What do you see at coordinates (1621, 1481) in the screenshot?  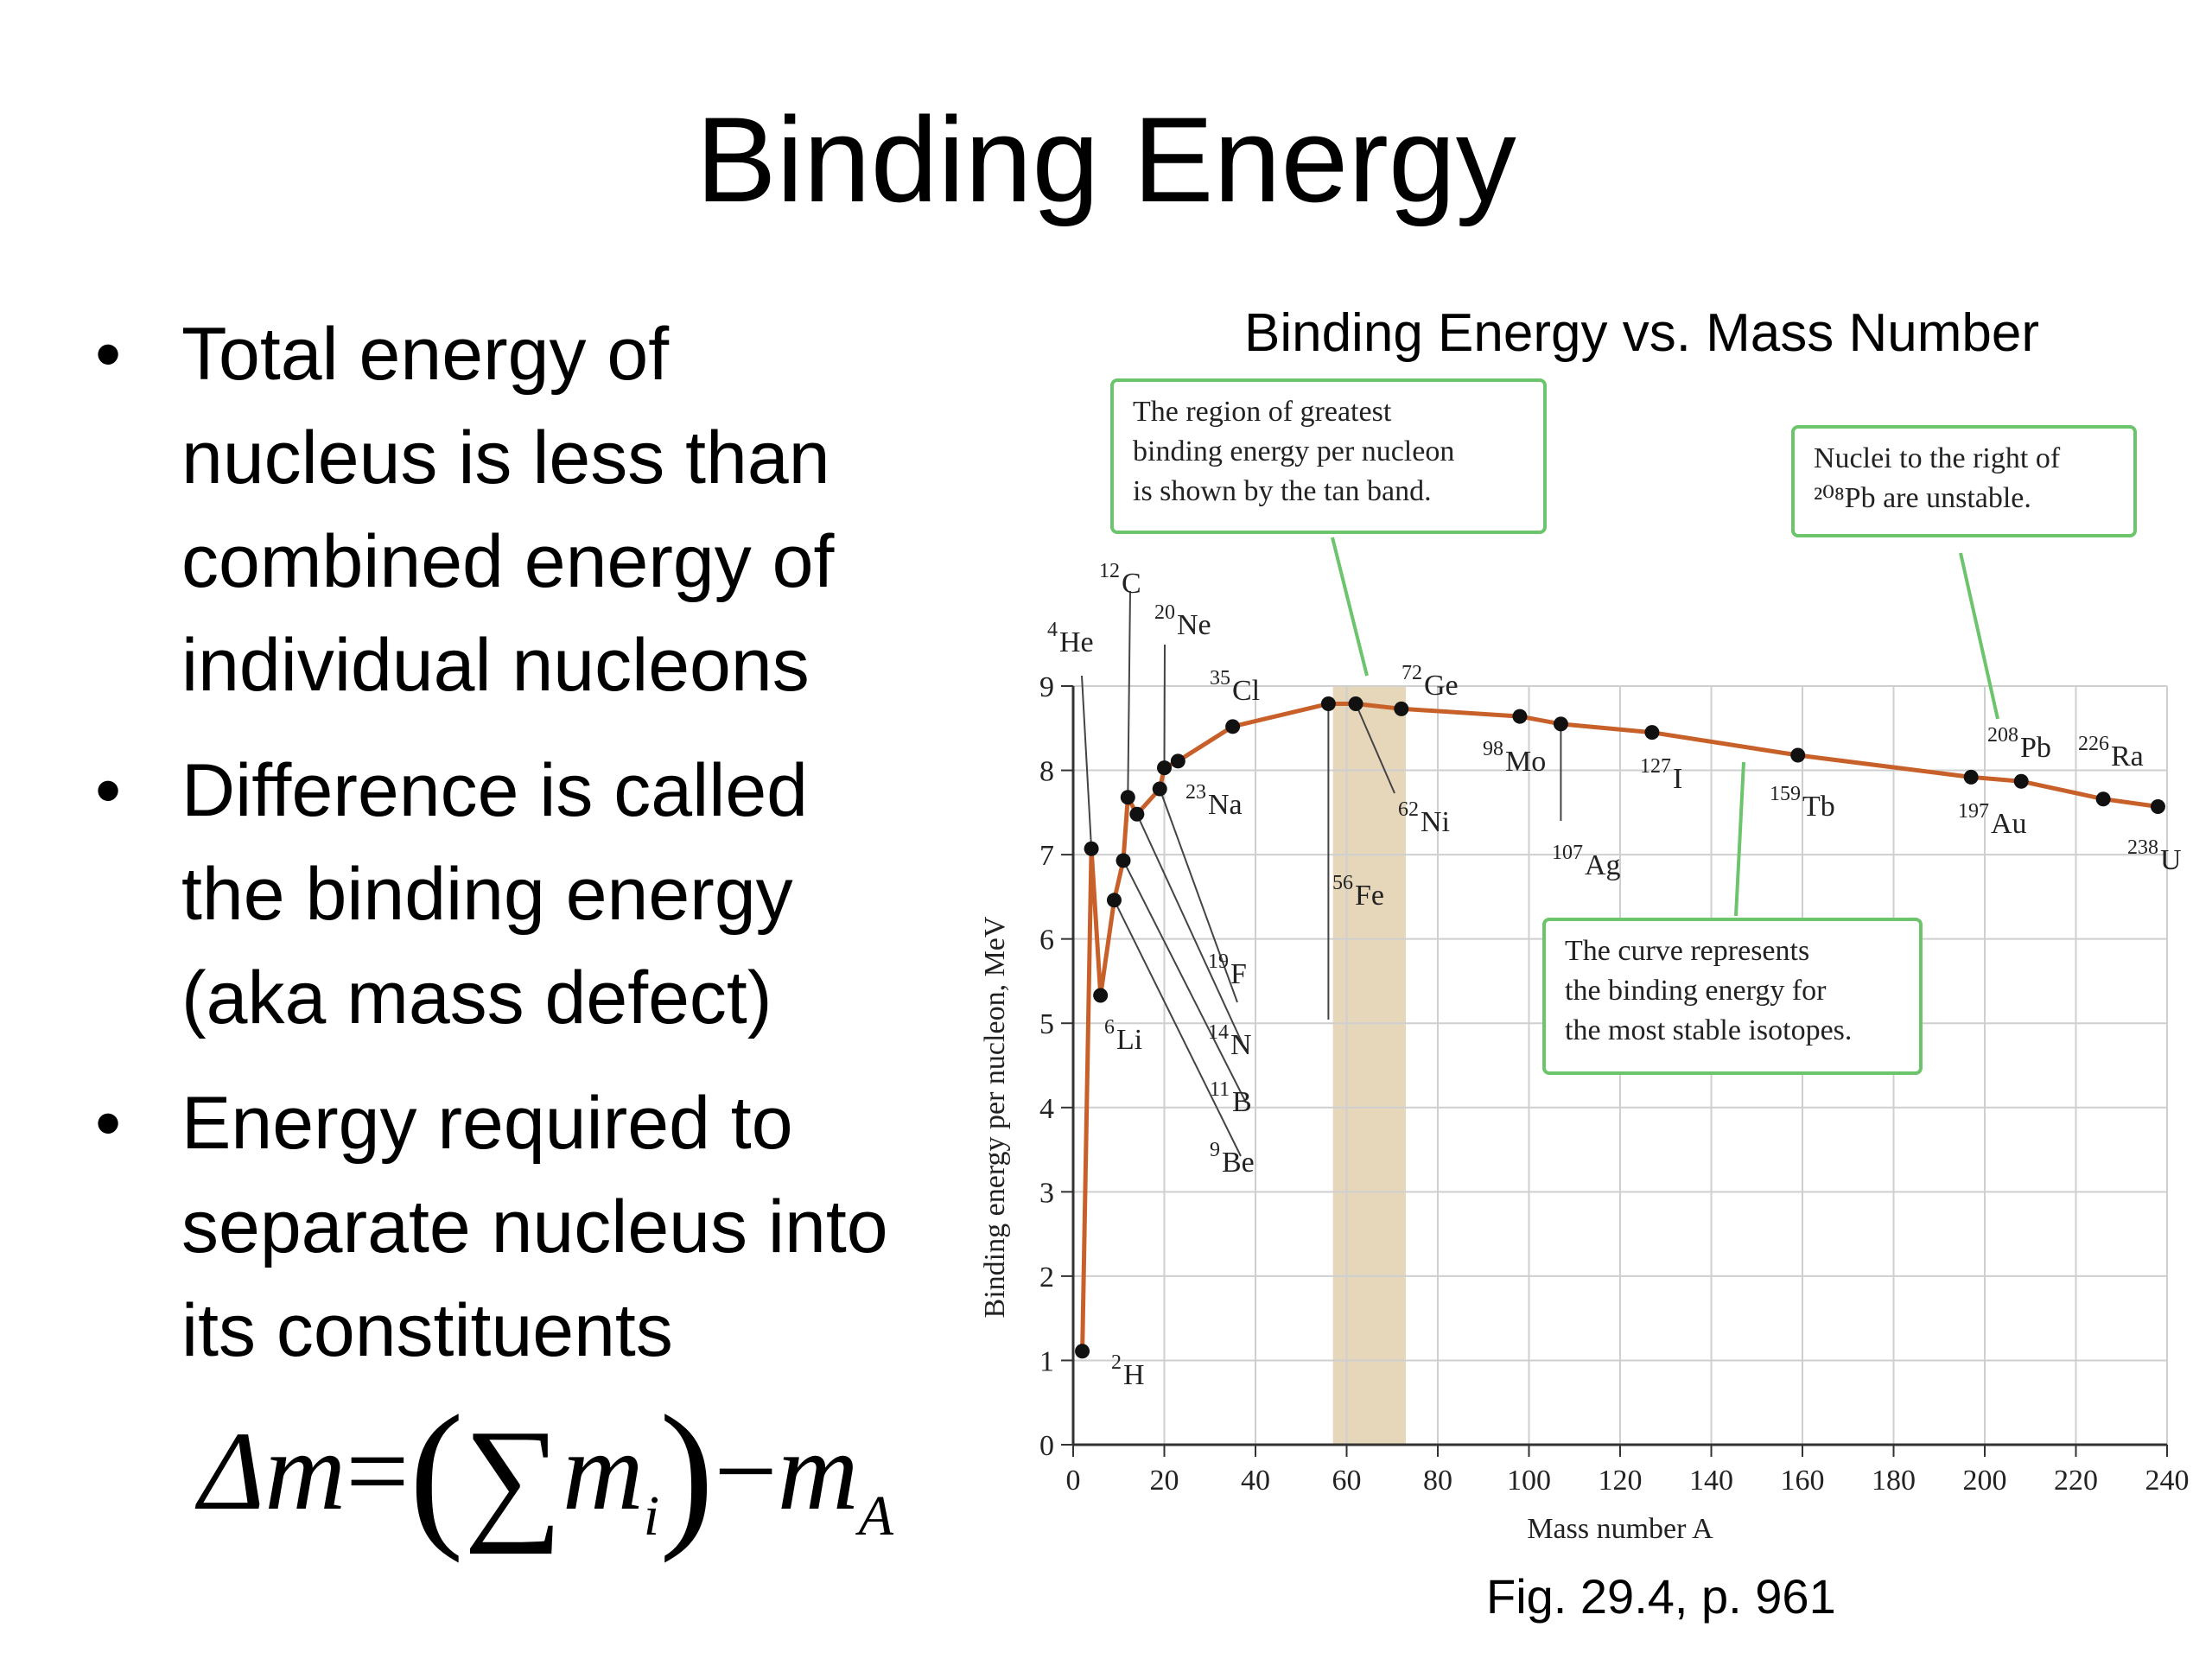 I see `x-tick-label: 120` at bounding box center [1621, 1481].